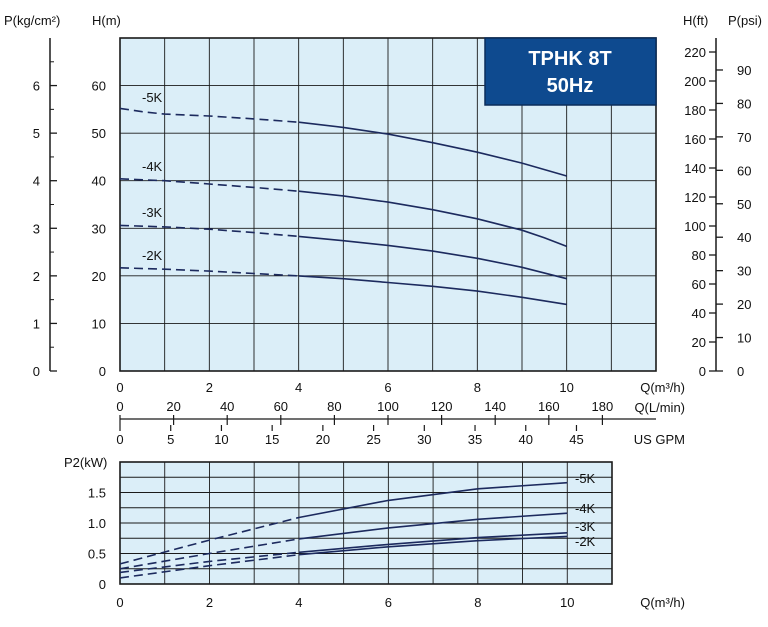 The height and width of the screenshot is (627, 768). What do you see at coordinates (209, 115) in the screenshot?
I see `head-5k-curve-dashed` at bounding box center [209, 115].